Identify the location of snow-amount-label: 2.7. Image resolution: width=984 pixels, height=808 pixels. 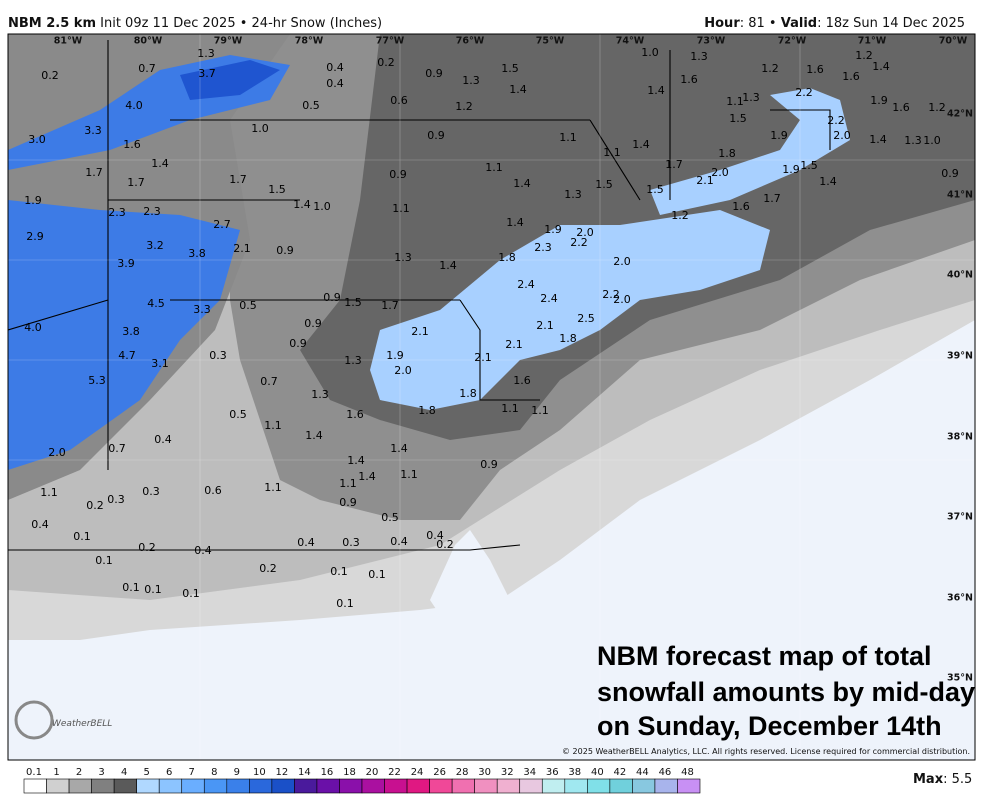
(222, 224).